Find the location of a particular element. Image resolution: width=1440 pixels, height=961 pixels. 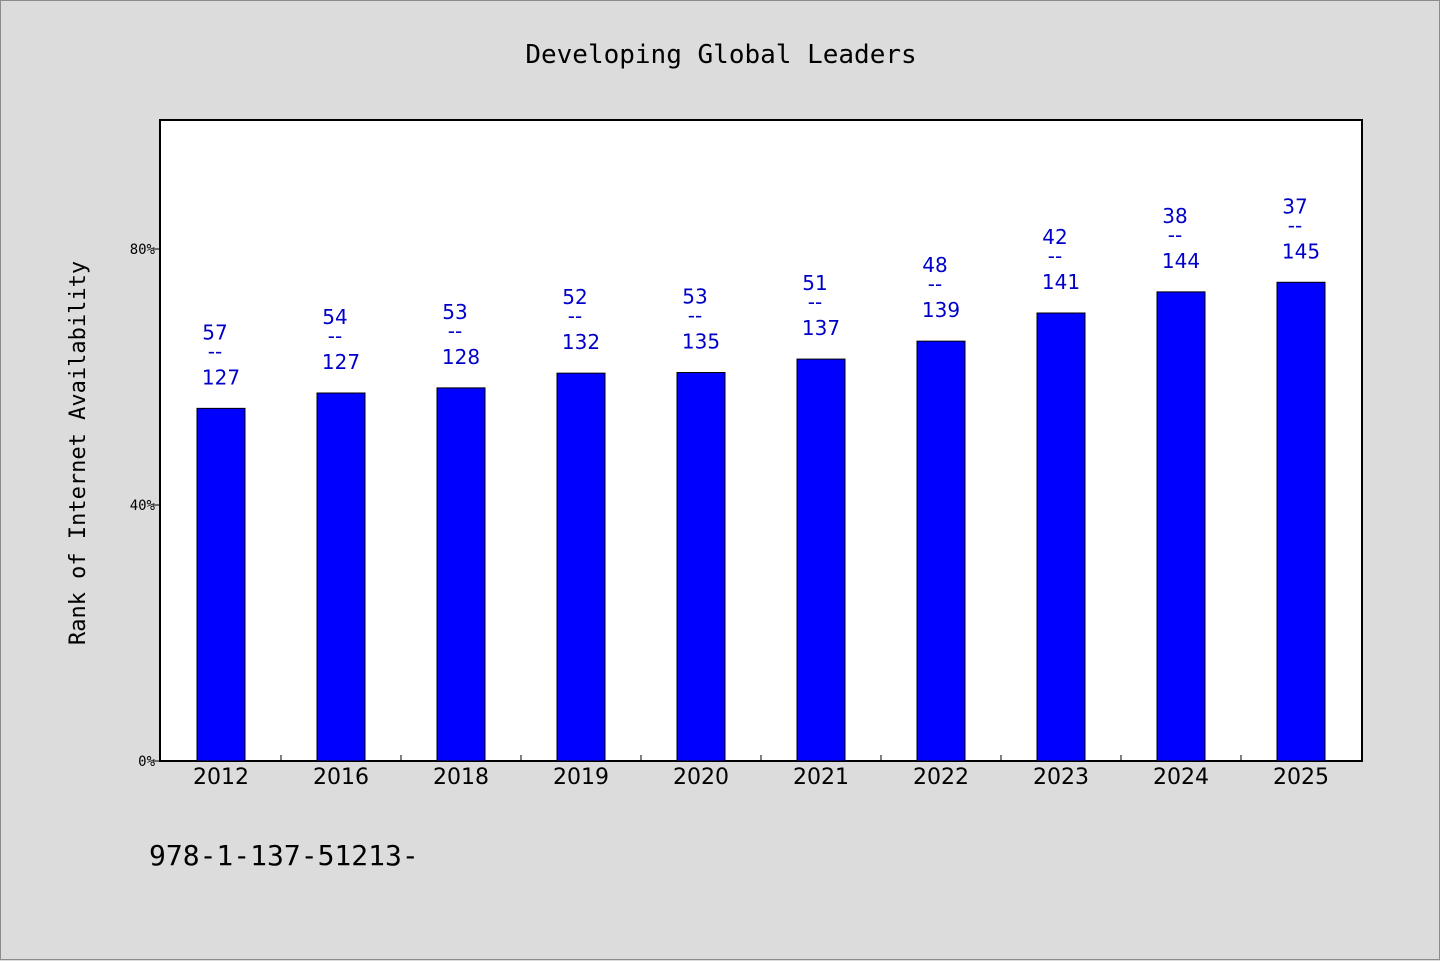

bar-2023 is located at coordinates (1061, 537).